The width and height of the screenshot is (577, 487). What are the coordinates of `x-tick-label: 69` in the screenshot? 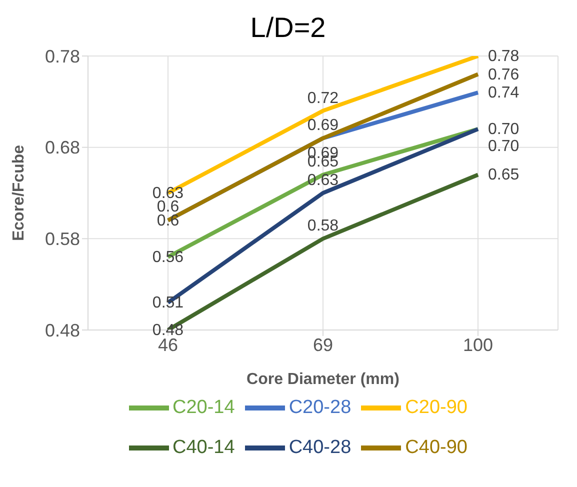 It's located at (323, 344).